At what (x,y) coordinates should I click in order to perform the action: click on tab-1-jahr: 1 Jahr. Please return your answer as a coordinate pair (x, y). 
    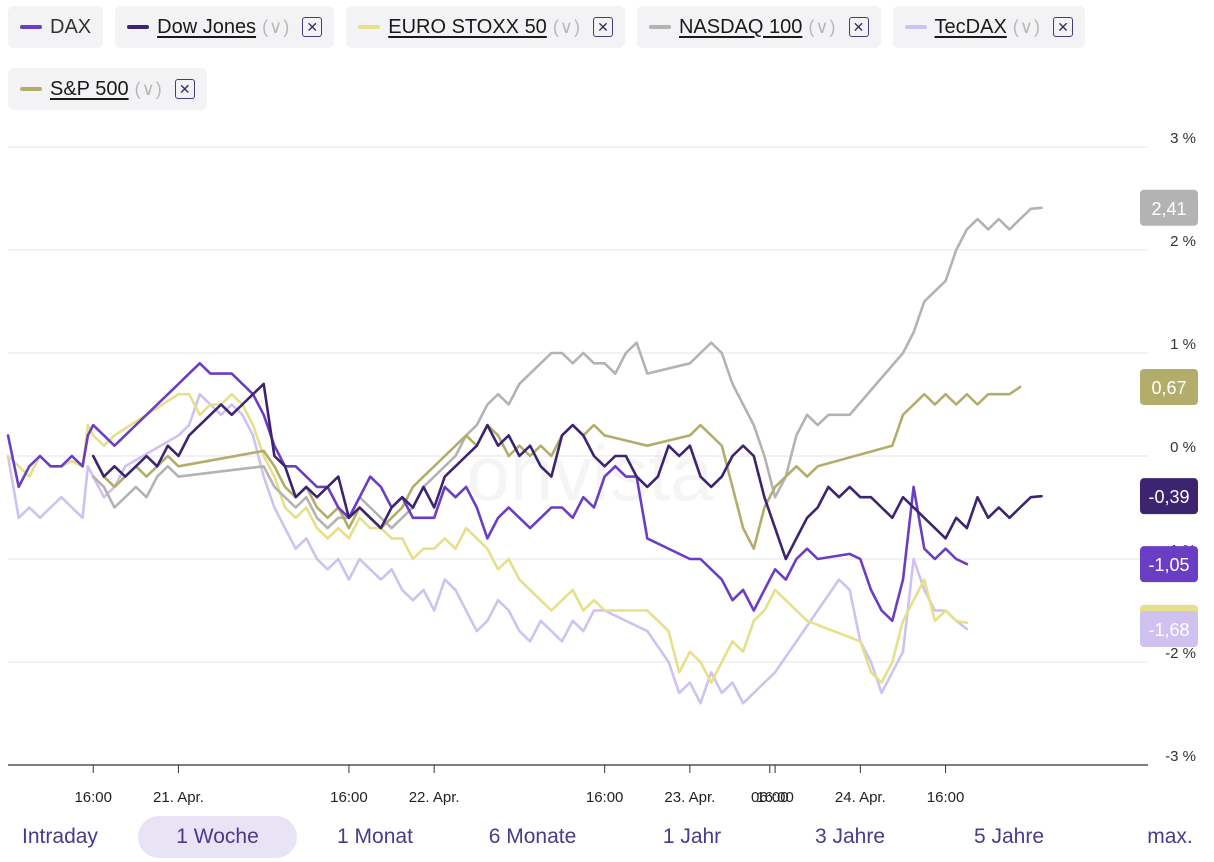
    Looking at the image, I should click on (692, 836).